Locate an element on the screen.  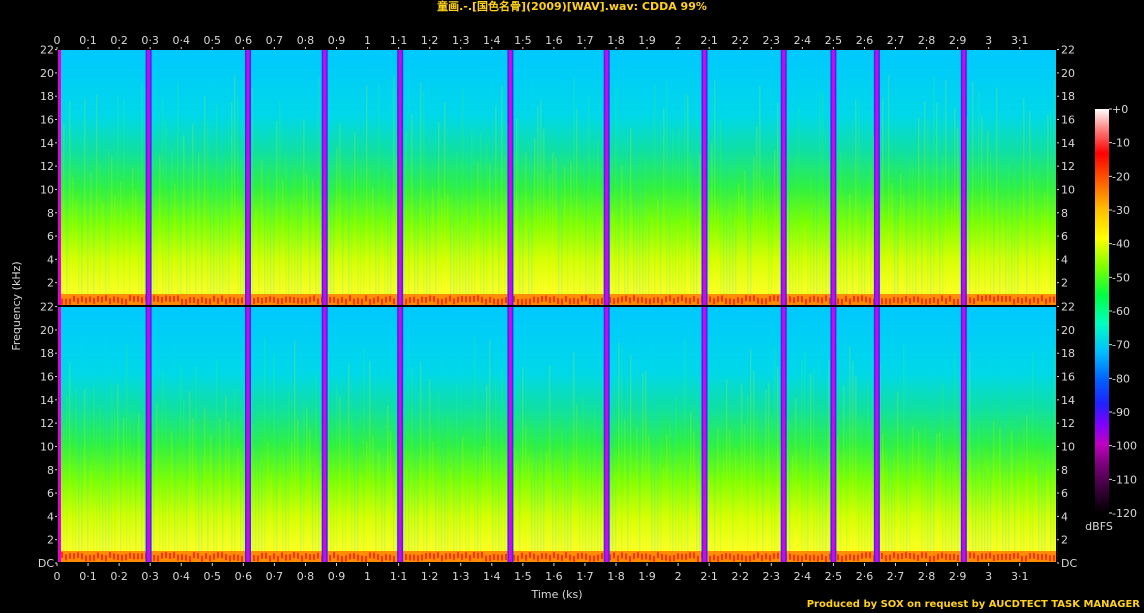
x-tick-label: 2·4 is located at coordinates (803, 576).